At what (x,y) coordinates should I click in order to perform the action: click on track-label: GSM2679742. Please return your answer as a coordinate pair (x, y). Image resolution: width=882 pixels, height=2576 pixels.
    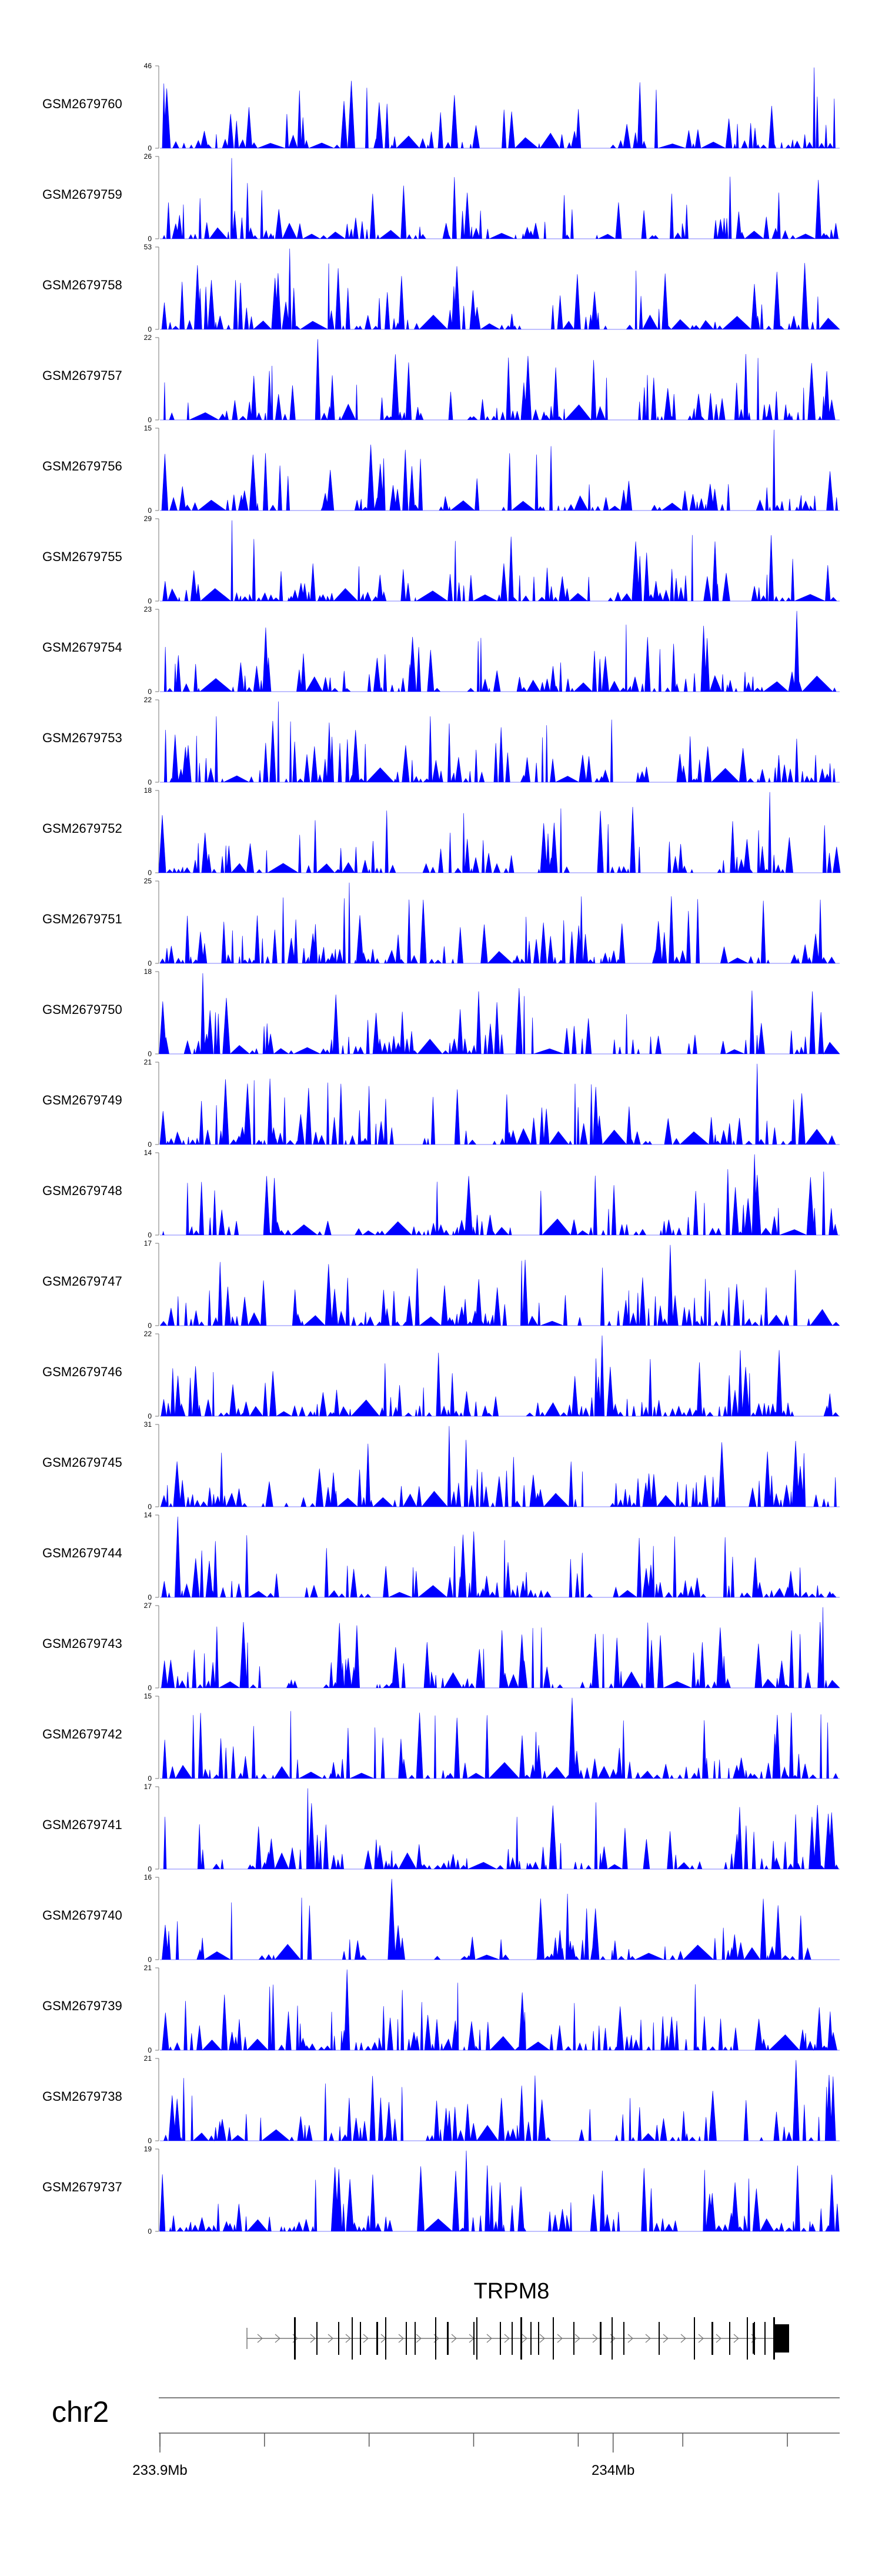
    Looking at the image, I should click on (82, 1734).